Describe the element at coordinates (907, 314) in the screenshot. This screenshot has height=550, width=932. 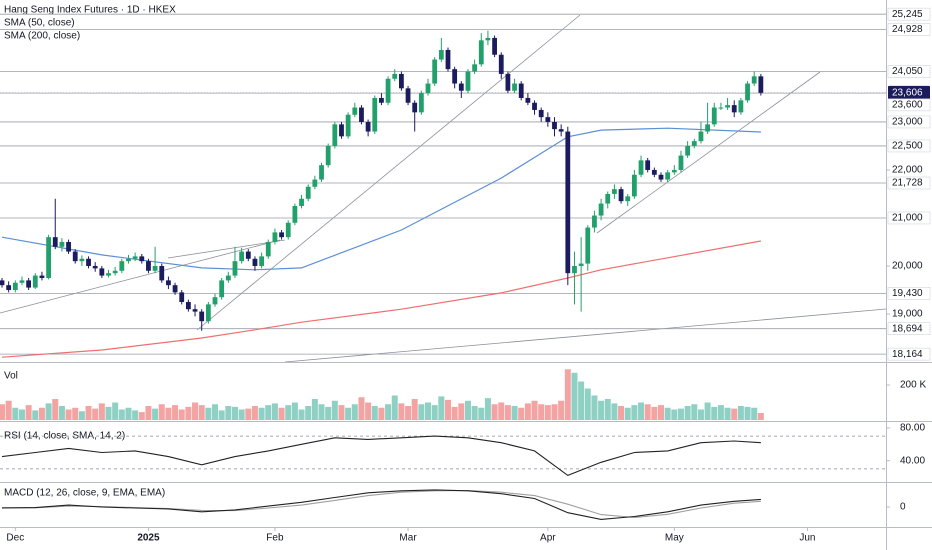
I see `price-label: 19,000` at that location.